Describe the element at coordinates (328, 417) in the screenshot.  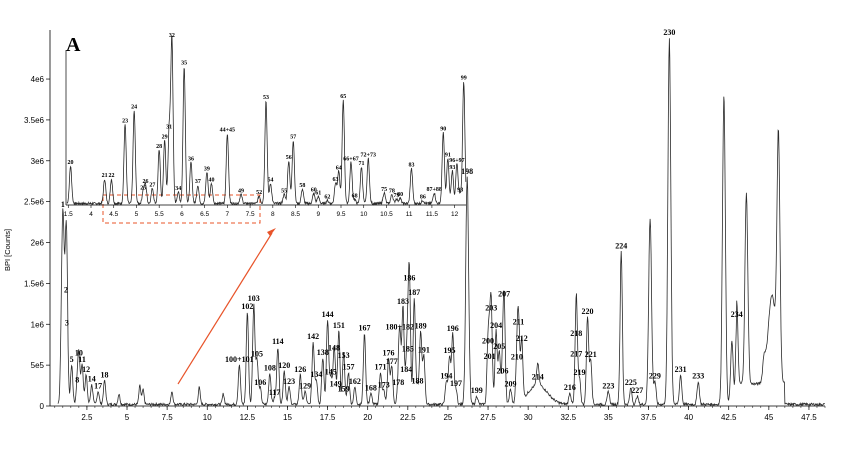
I see `x-tick-label: 17.5` at that location.